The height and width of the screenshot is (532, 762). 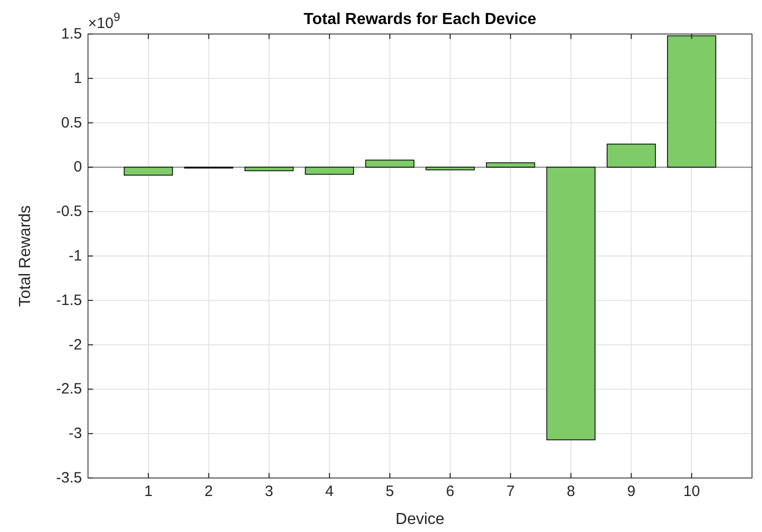 I want to click on x-tick-label: 2, so click(x=208, y=491).